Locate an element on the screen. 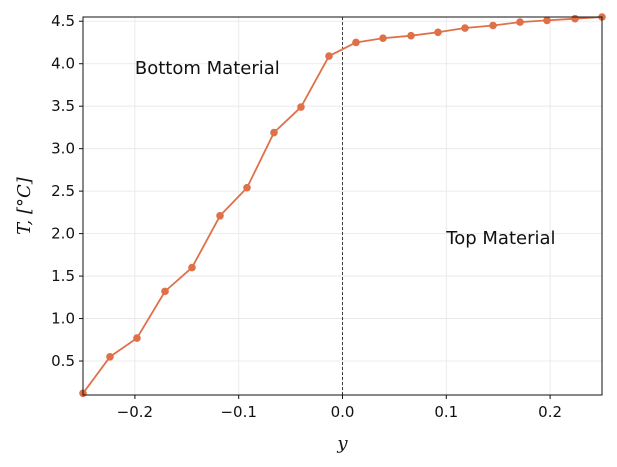 The image size is (617, 467). annotation-label: Top Material is located at coordinates (500, 238).